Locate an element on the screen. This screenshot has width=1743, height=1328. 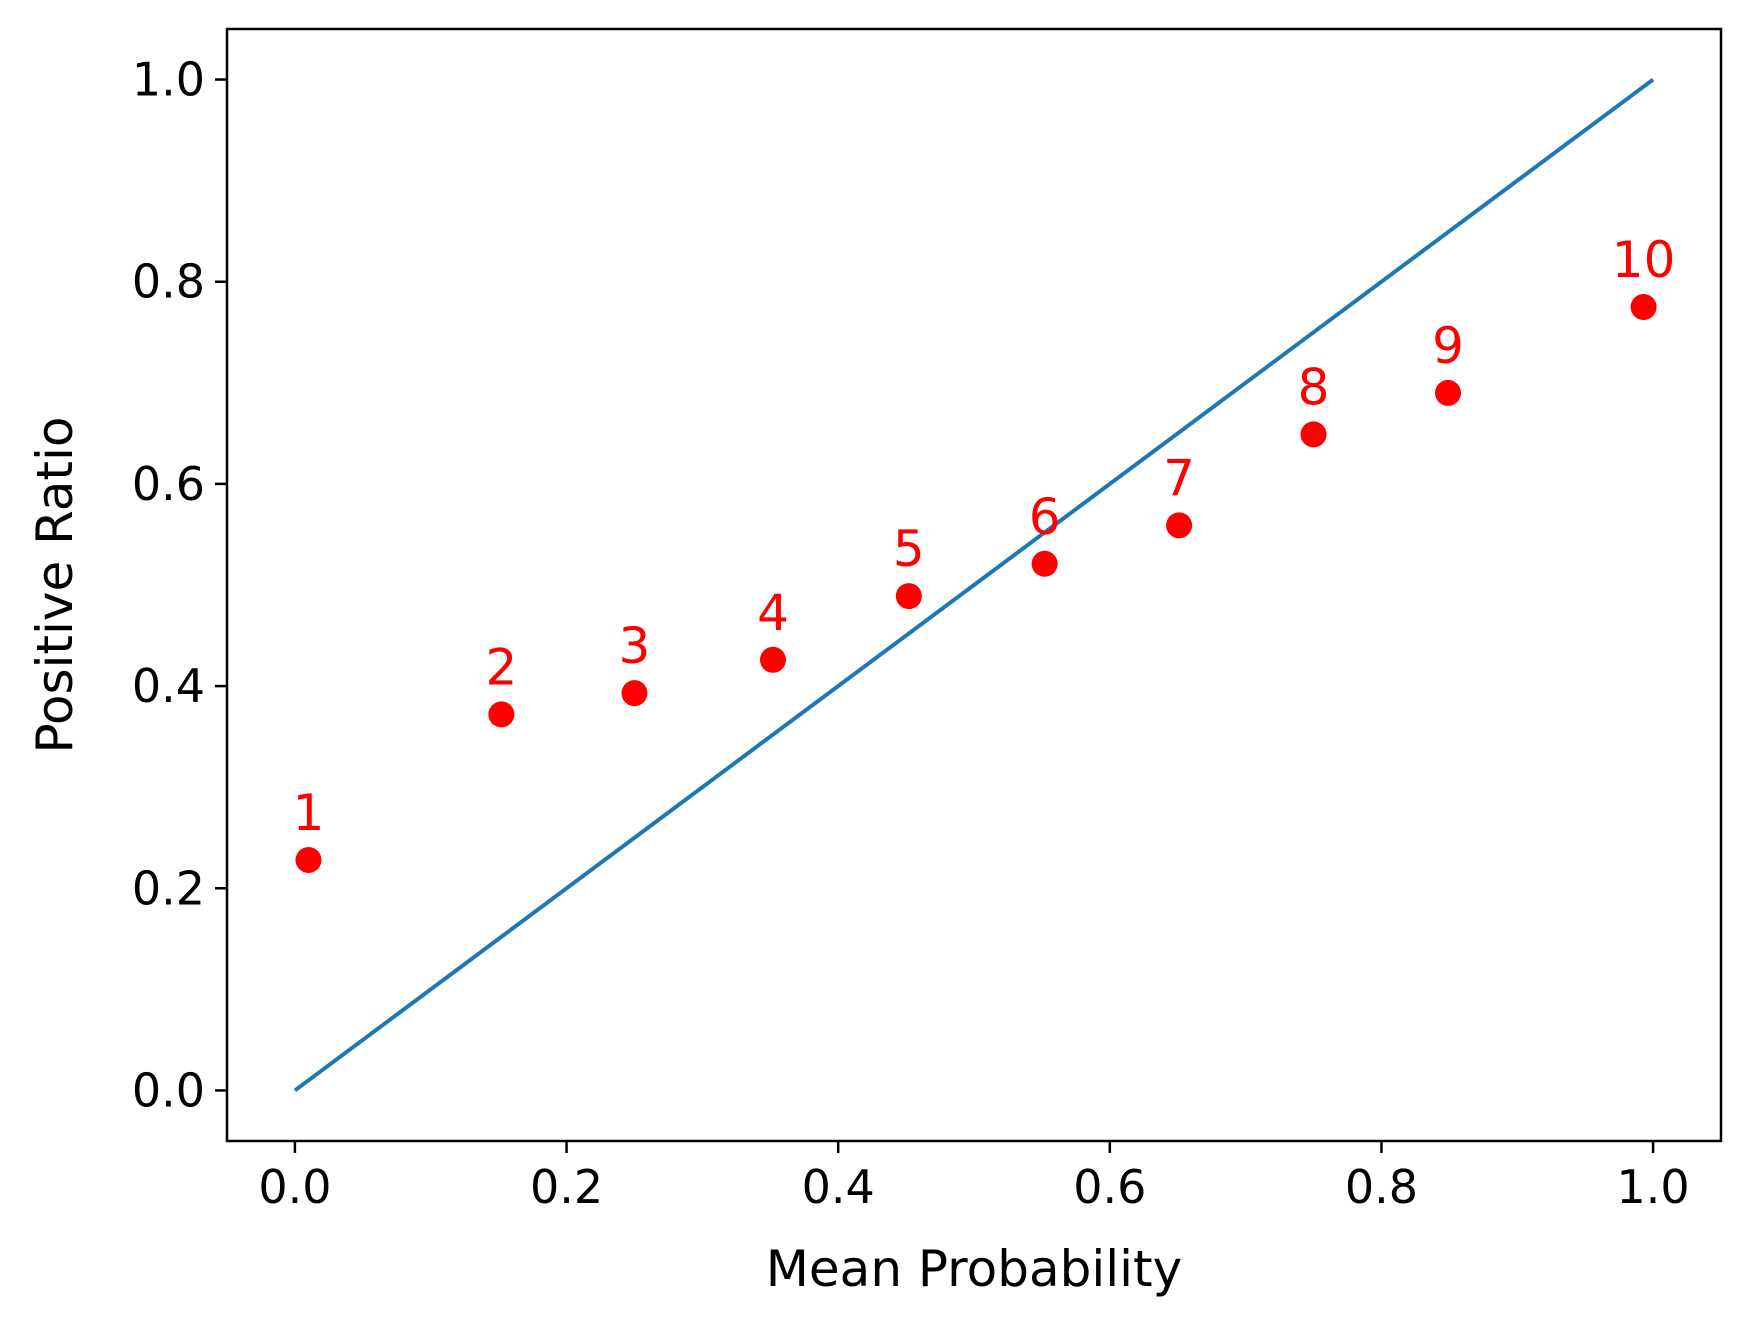
x-tick-label: 0.2 is located at coordinates (566, 1187).